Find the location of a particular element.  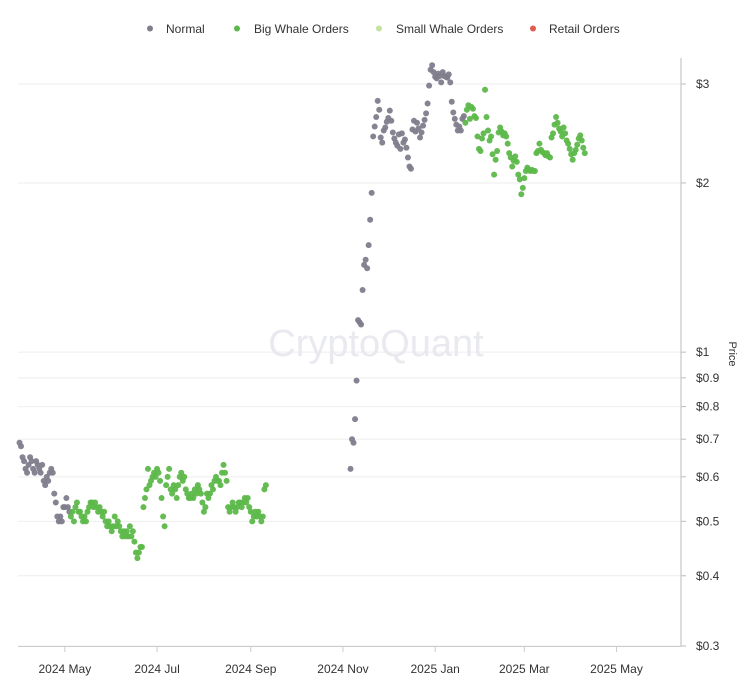

legend-item-3: Retail Orders is located at coordinates (575, 29).